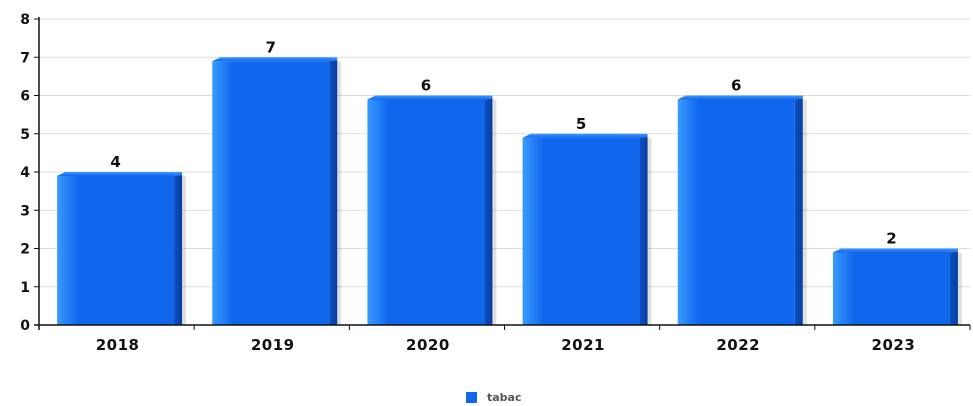  I want to click on bar-side-2022, so click(798, 211).